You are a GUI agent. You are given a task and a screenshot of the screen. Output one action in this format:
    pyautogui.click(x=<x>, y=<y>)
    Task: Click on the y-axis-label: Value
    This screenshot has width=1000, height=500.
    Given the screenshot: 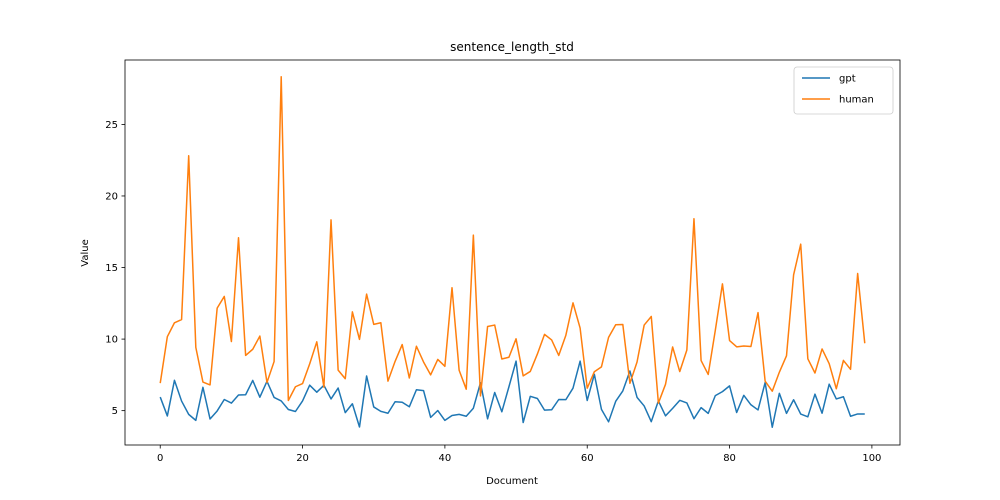 What is the action you would take?
    pyautogui.click(x=85, y=252)
    